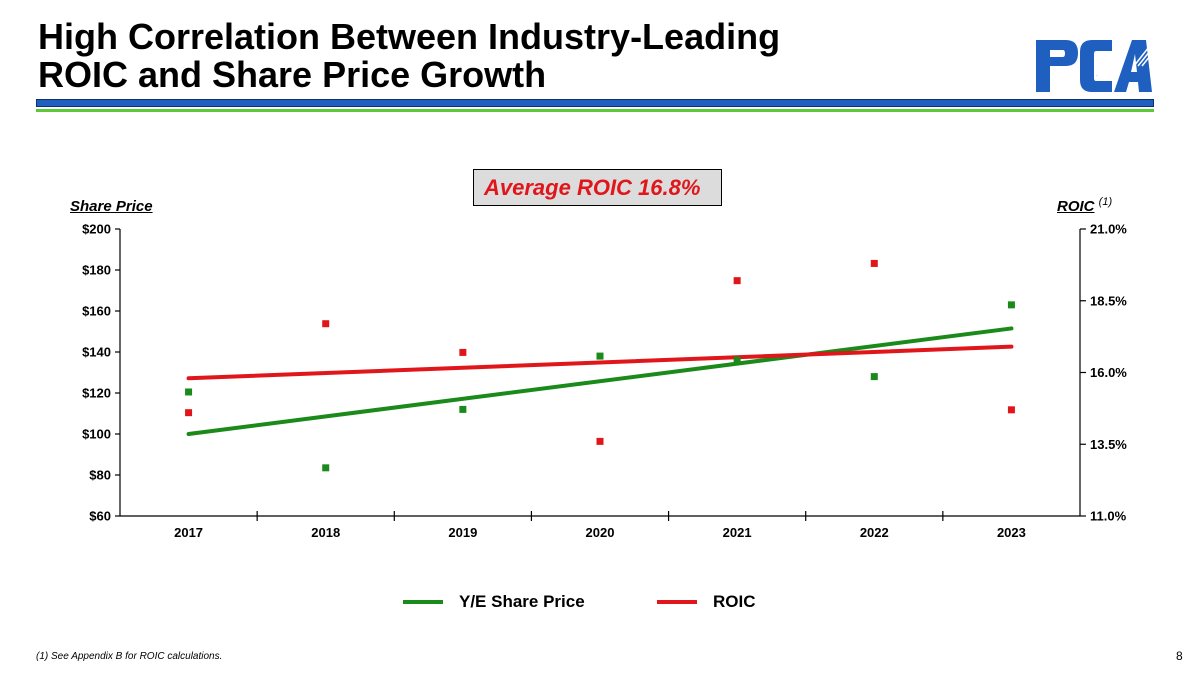  What do you see at coordinates (100, 475) in the screenshot?
I see `left-axis-tick-label: $80` at bounding box center [100, 475].